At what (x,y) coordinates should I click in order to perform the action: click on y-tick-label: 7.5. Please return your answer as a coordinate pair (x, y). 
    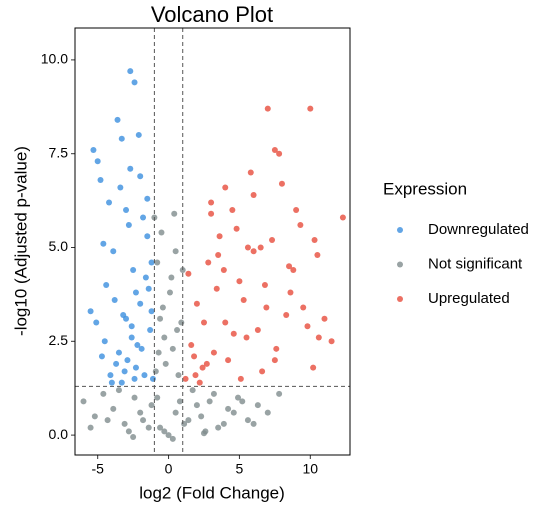
    Looking at the image, I should click on (59, 152).